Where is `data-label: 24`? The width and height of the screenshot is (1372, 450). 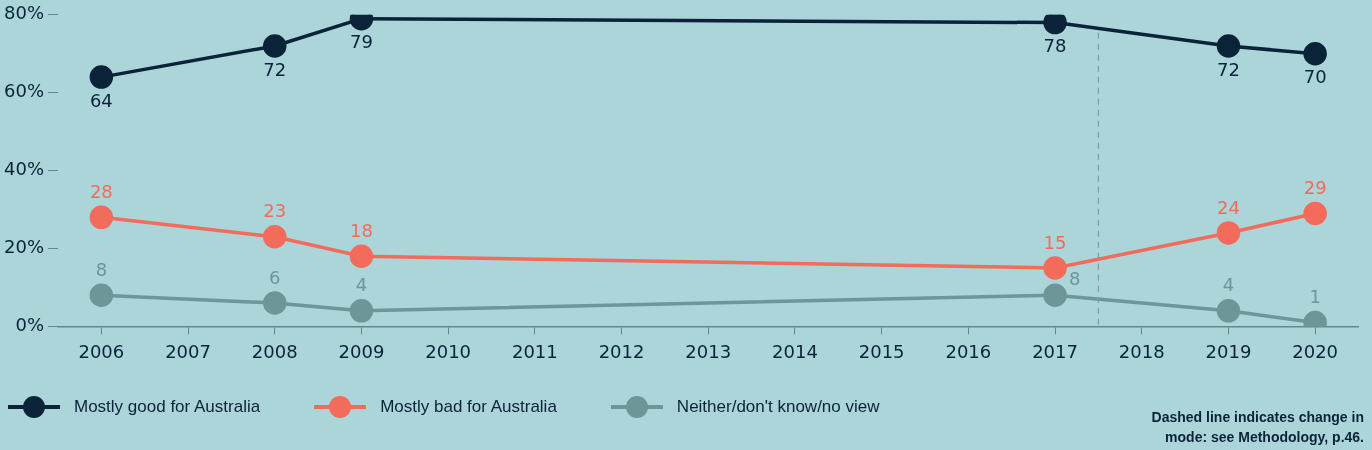 data-label: 24 is located at coordinates (1228, 207).